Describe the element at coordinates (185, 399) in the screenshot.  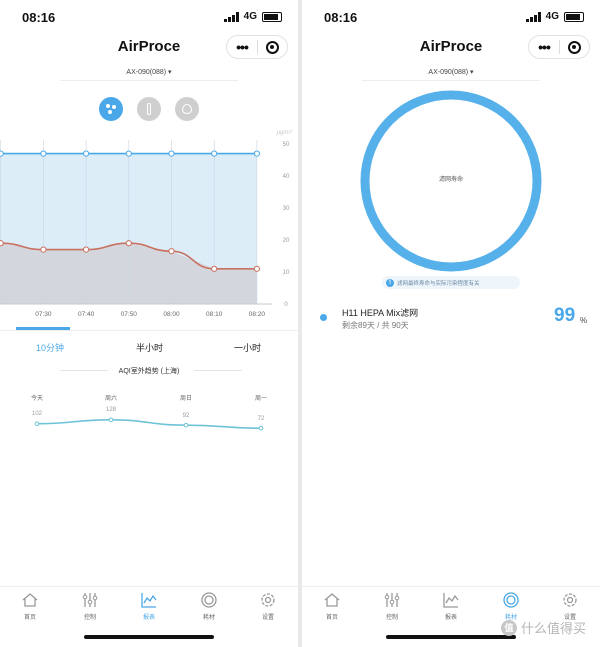
I see `outdoor-day-label: 周日` at that location.